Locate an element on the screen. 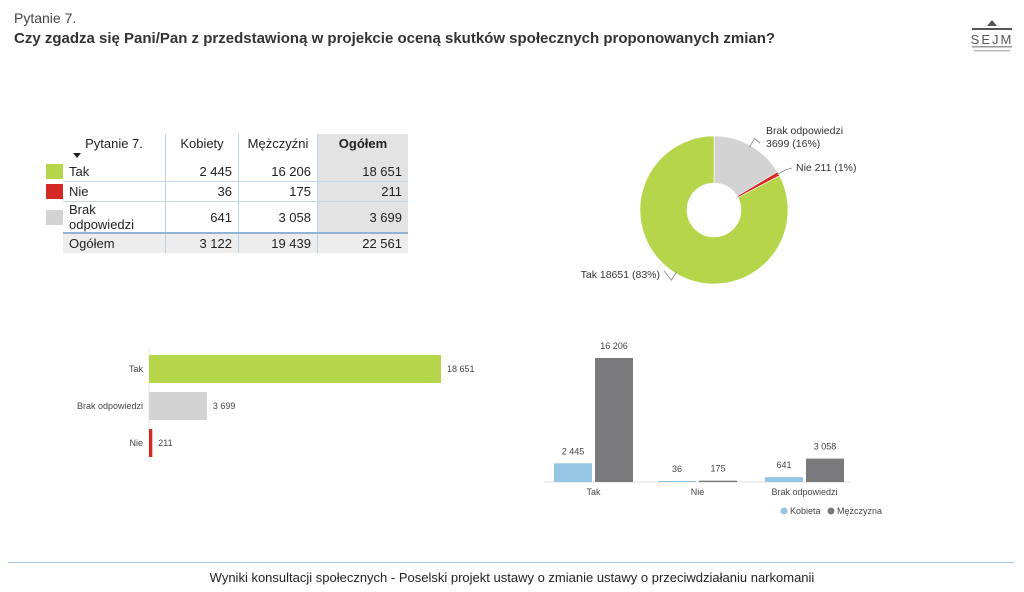  vbar-brak-odpowiedzi-kobieta is located at coordinates (784, 479).